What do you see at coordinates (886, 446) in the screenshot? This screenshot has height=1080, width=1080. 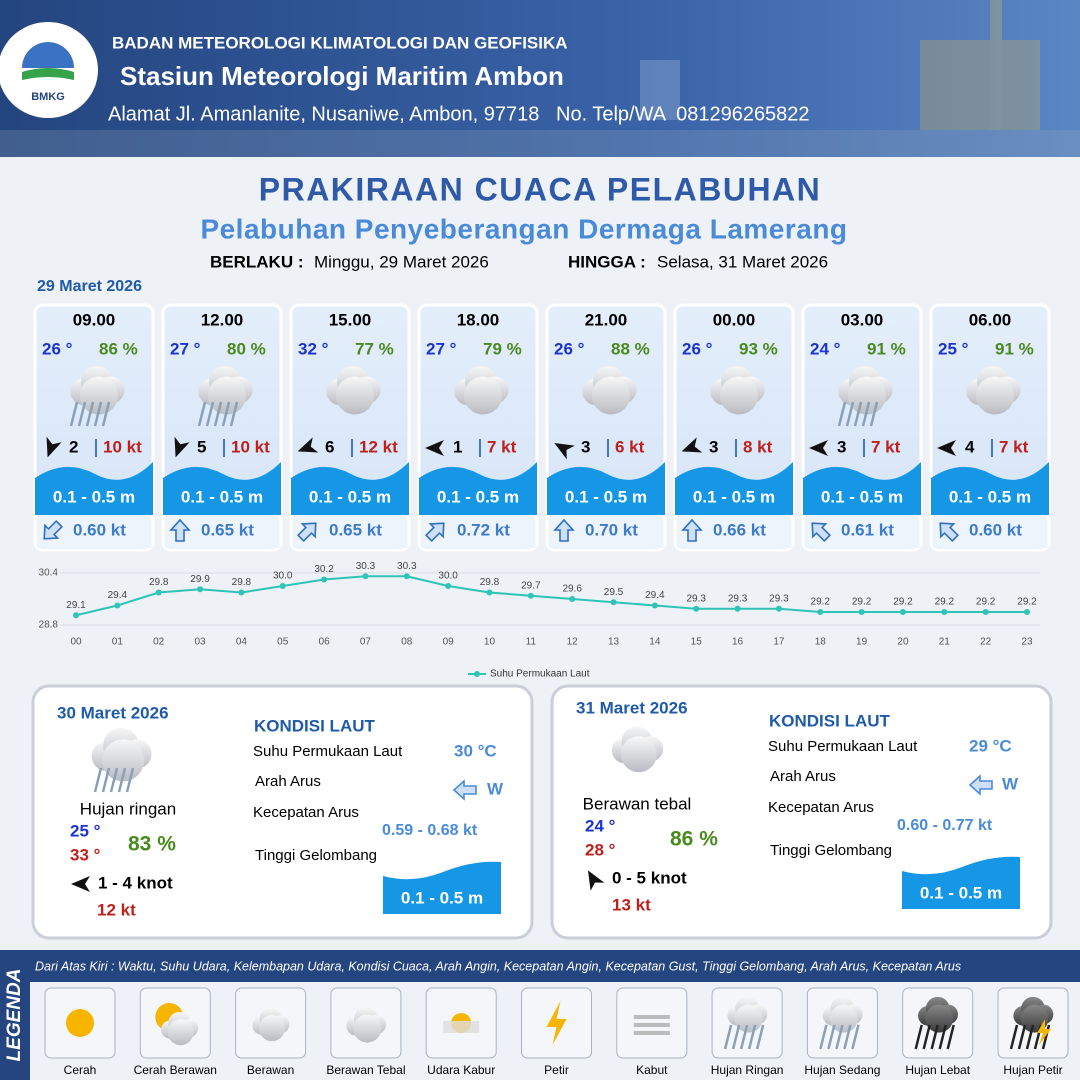 I see `gust: 7 kt` at bounding box center [886, 446].